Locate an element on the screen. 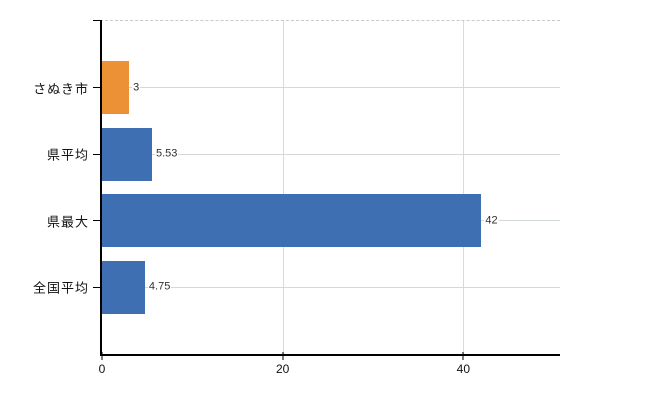 This screenshot has height=400, width=650. category-label: 全国平均 is located at coordinates (60, 288).